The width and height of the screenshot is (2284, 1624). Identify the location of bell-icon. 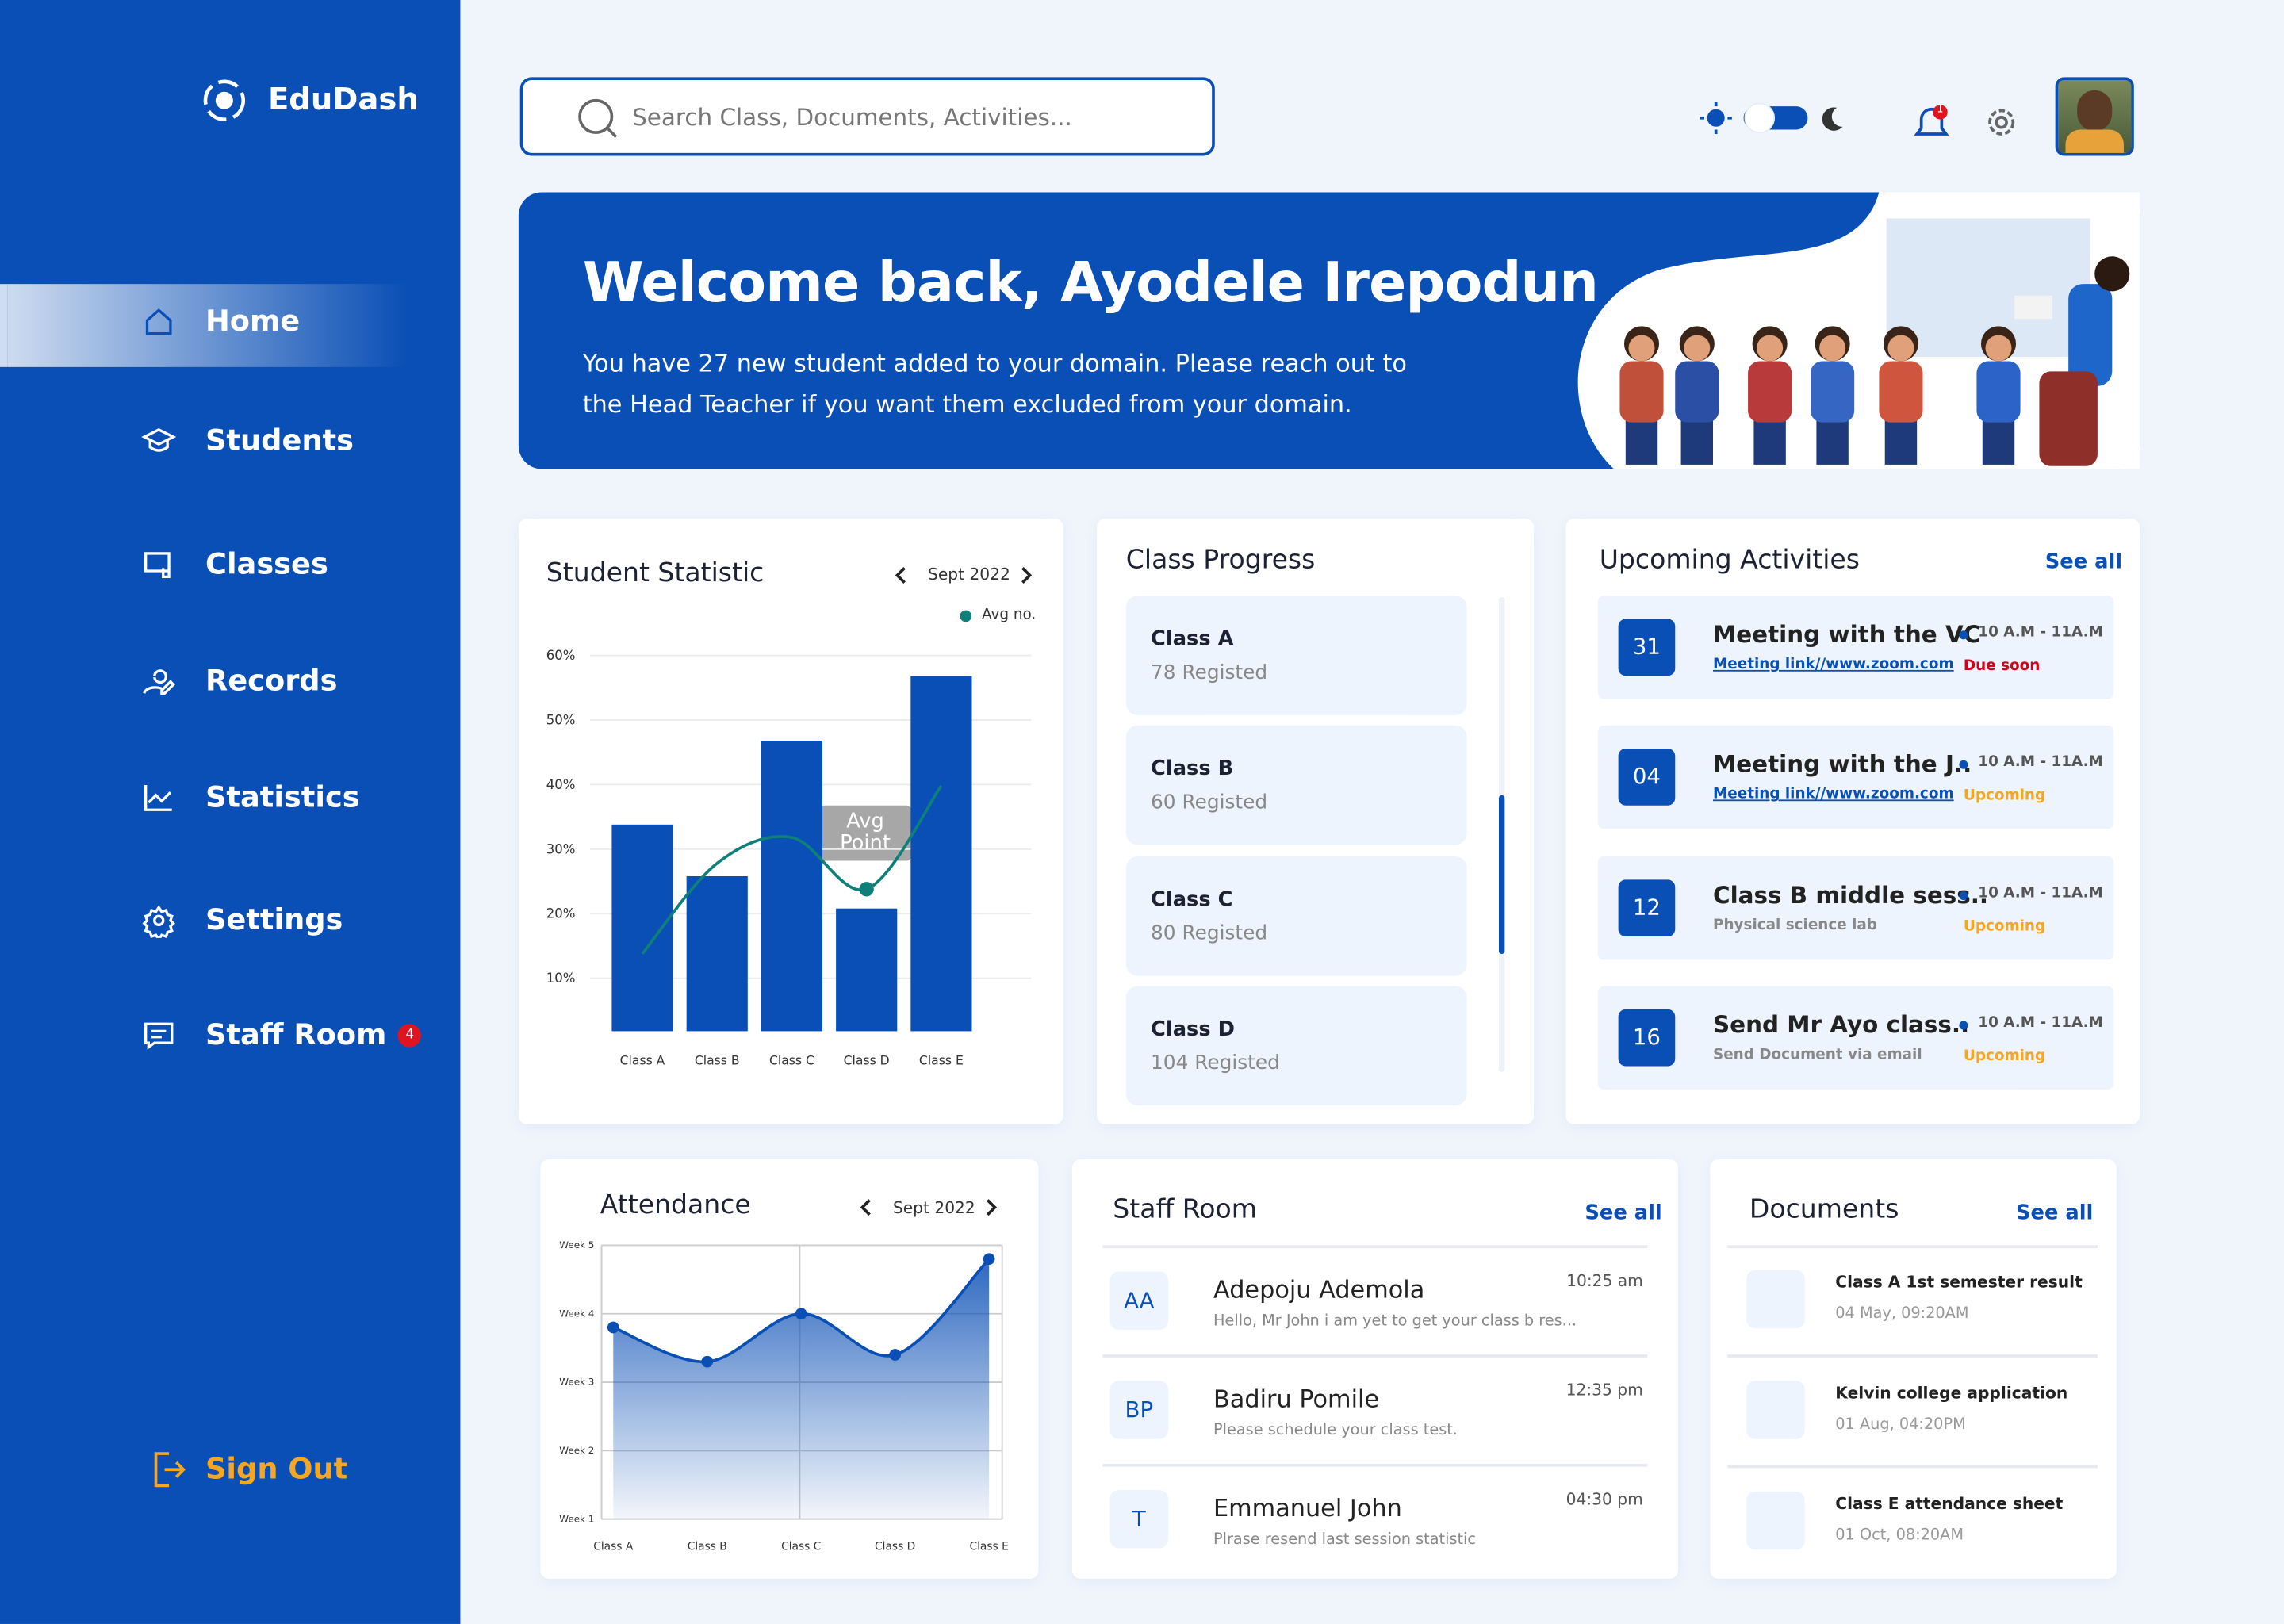
(1931, 124).